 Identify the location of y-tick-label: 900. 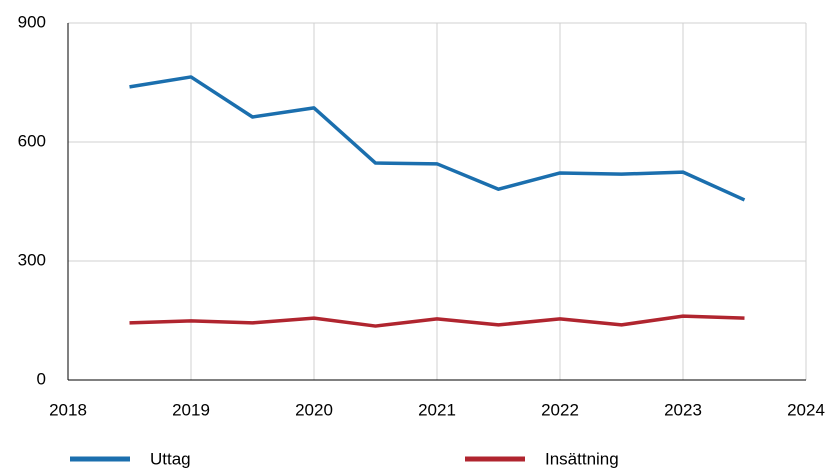
(32, 21).